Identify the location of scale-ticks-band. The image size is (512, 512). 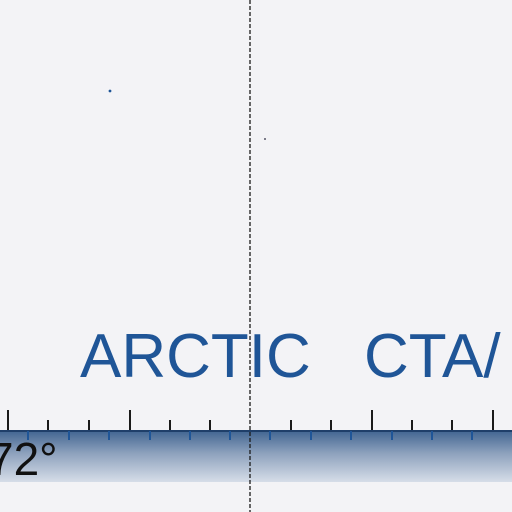
(250, 435).